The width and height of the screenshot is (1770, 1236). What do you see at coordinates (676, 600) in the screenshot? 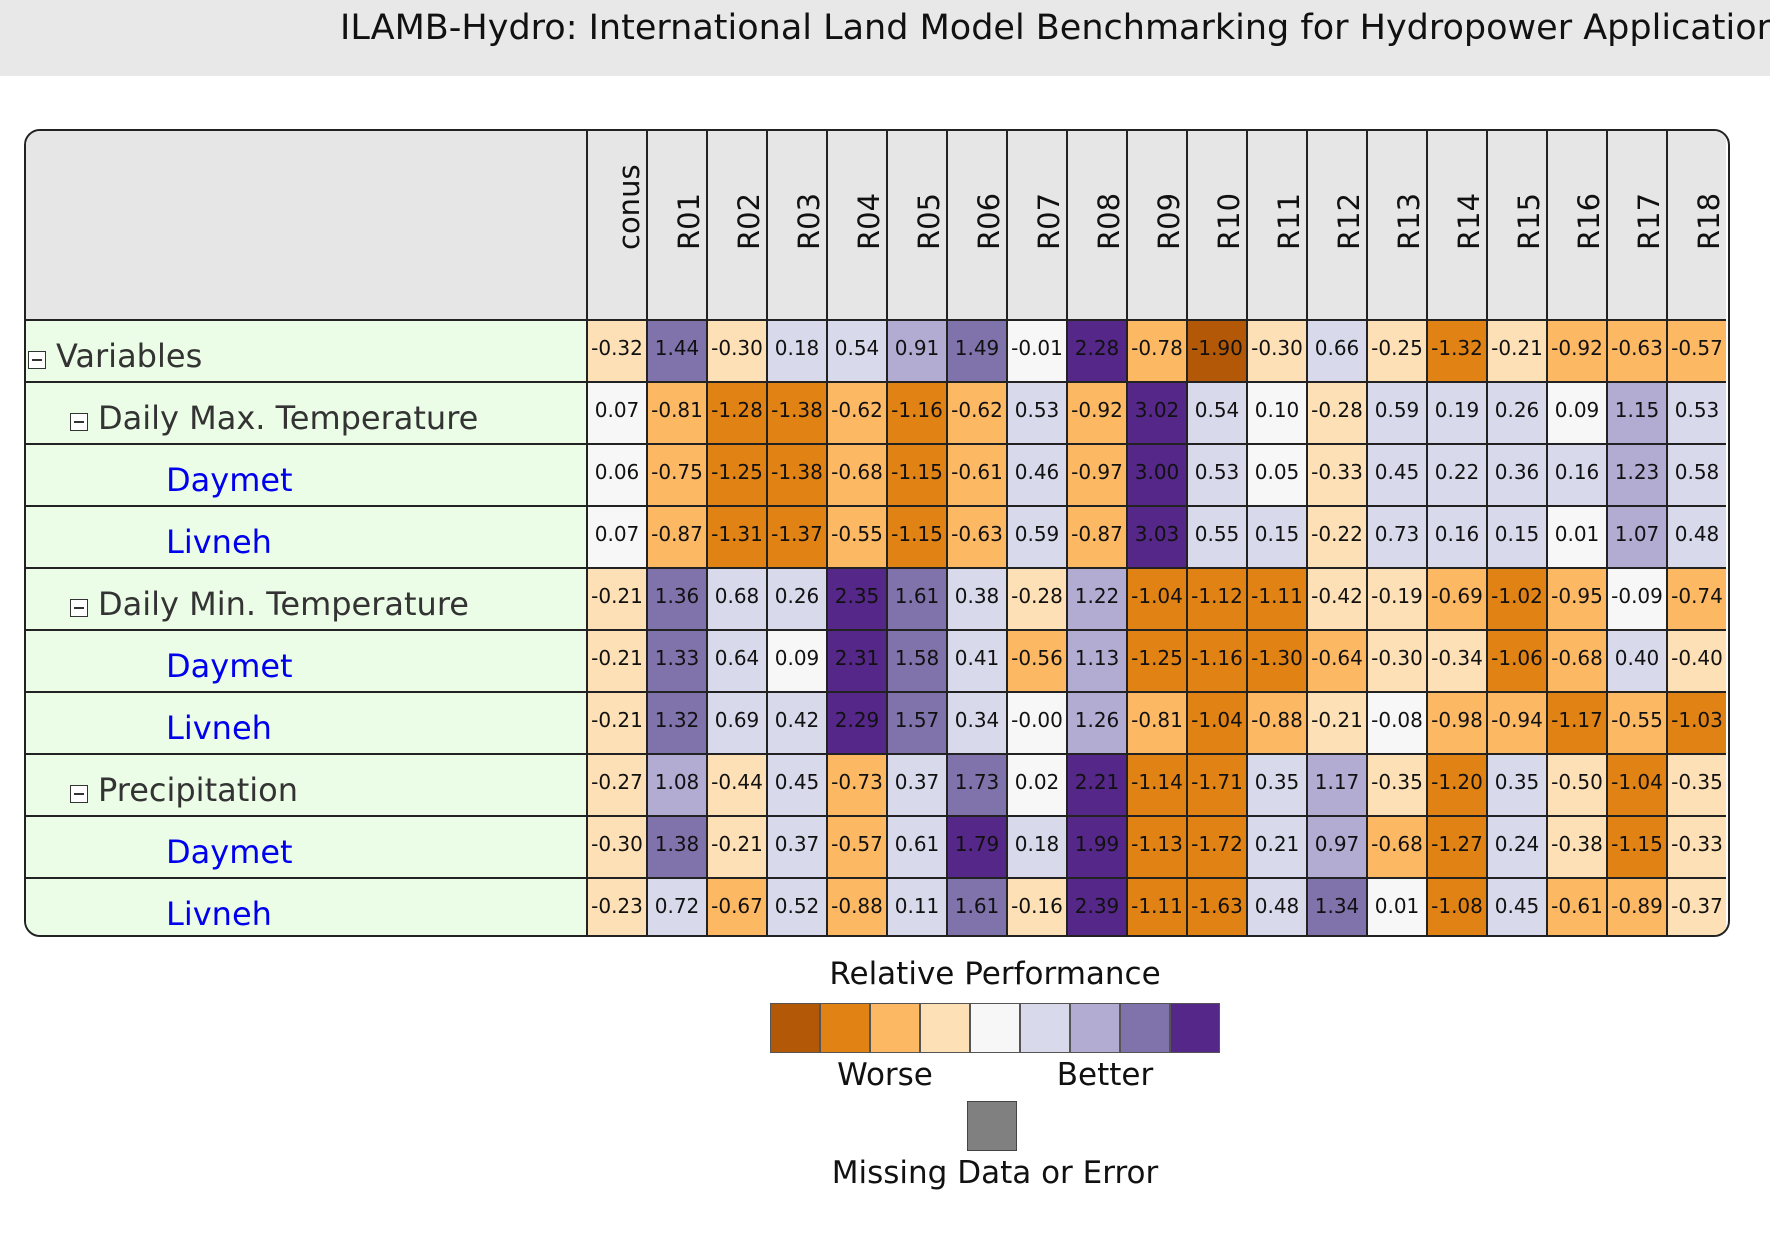
I see `score-cell: 1.36` at bounding box center [676, 600].